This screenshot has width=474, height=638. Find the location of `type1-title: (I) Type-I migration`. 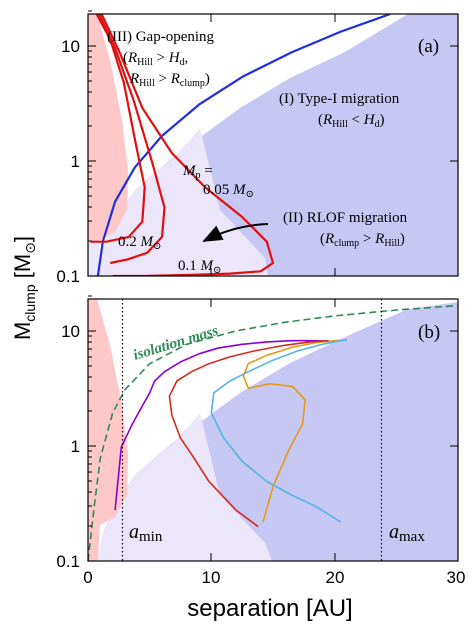

type1-title: (I) Type-I migration is located at coordinates (339, 99).